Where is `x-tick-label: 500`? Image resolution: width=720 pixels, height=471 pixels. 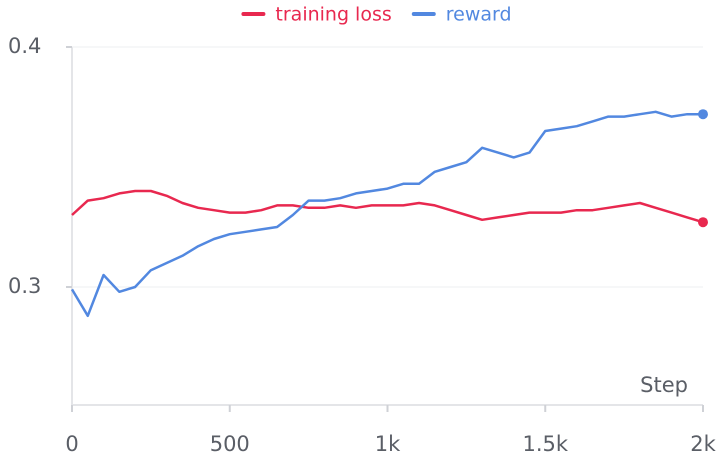
x-tick-label: 500 is located at coordinates (230, 444).